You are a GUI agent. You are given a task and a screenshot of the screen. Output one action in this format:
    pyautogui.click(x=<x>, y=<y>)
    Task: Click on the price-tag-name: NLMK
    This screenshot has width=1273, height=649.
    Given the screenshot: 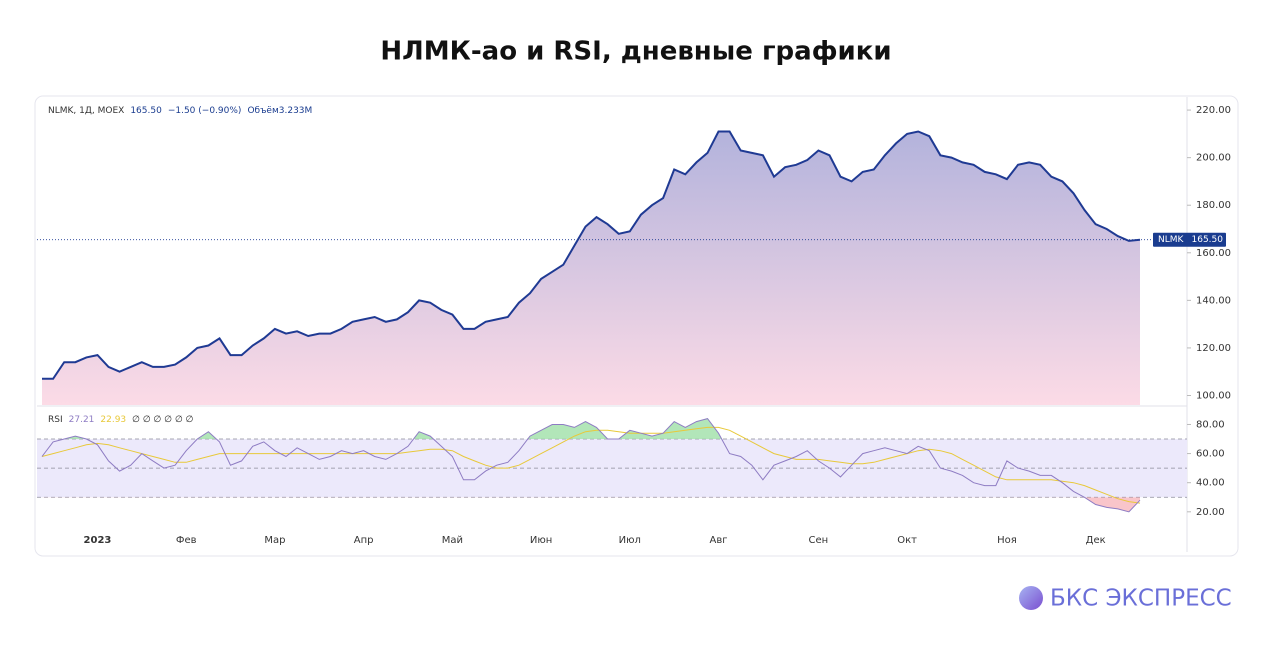 What is the action you would take?
    pyautogui.click(x=1171, y=240)
    